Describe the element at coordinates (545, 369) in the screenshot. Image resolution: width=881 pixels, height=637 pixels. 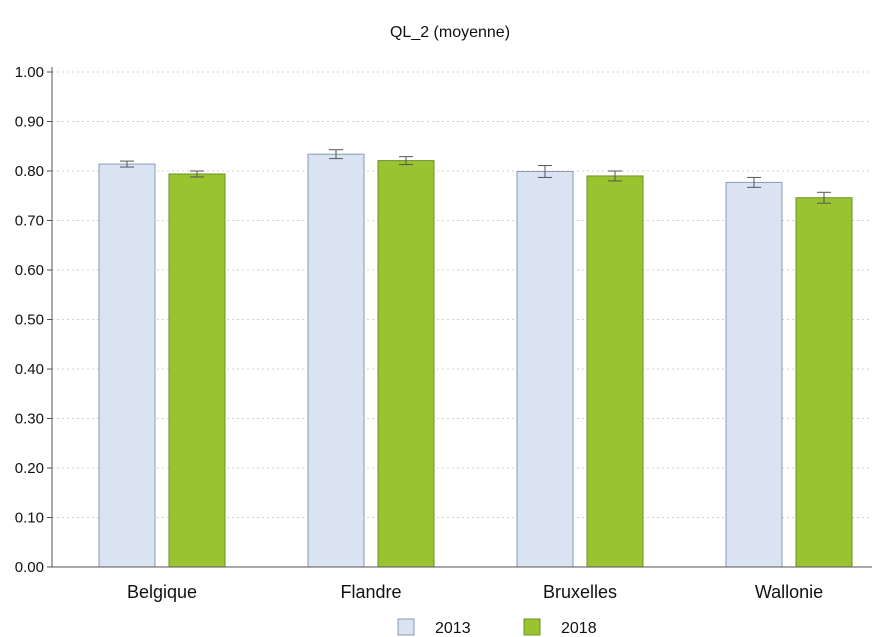
I see `bar-2013-bruxelles` at that location.